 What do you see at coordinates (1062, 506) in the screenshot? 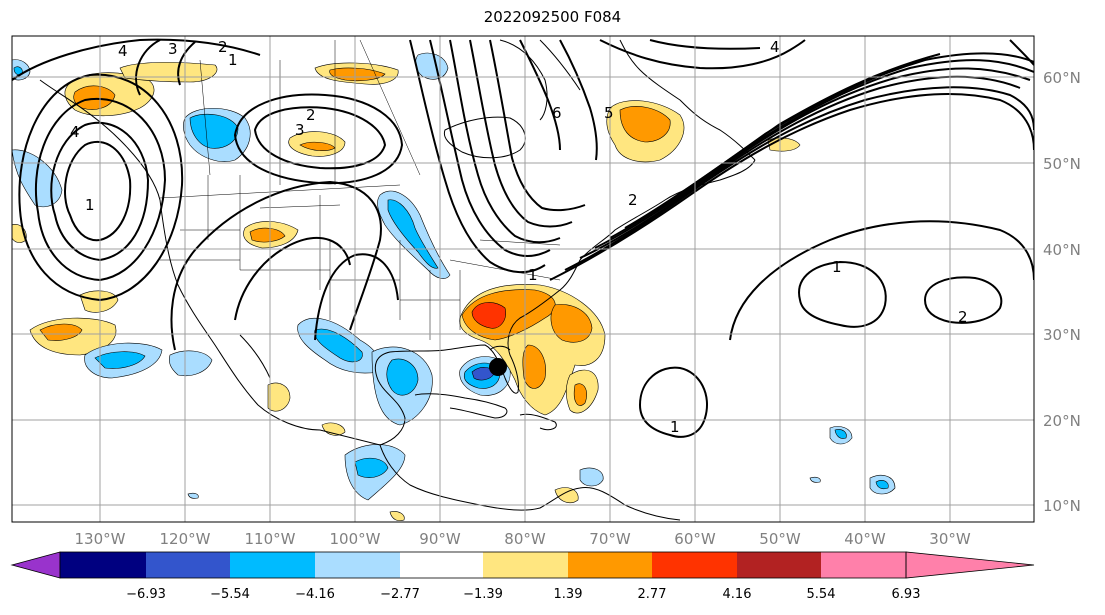
I see `lat-label: 10°N` at bounding box center [1062, 506].